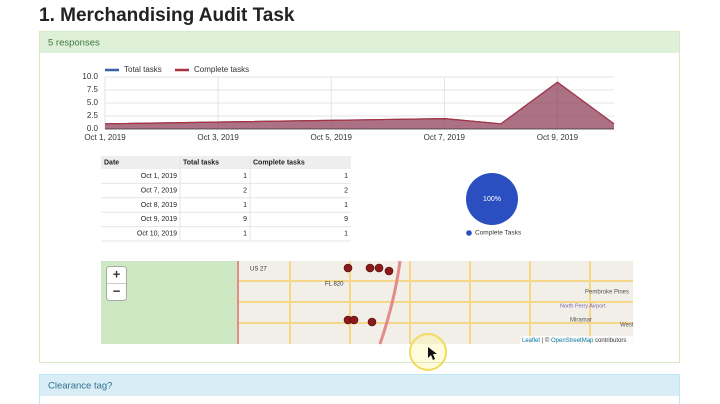 This screenshot has width=720, height=404. What do you see at coordinates (143, 69) in the screenshot?
I see `legend-label: Total tasks` at bounding box center [143, 69].